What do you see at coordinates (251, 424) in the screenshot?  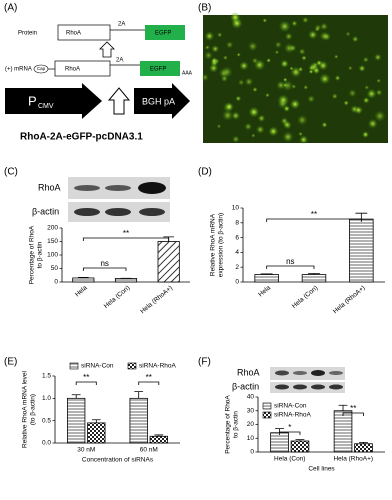 I see `y-tick-label: 20` at bounding box center [251, 424].